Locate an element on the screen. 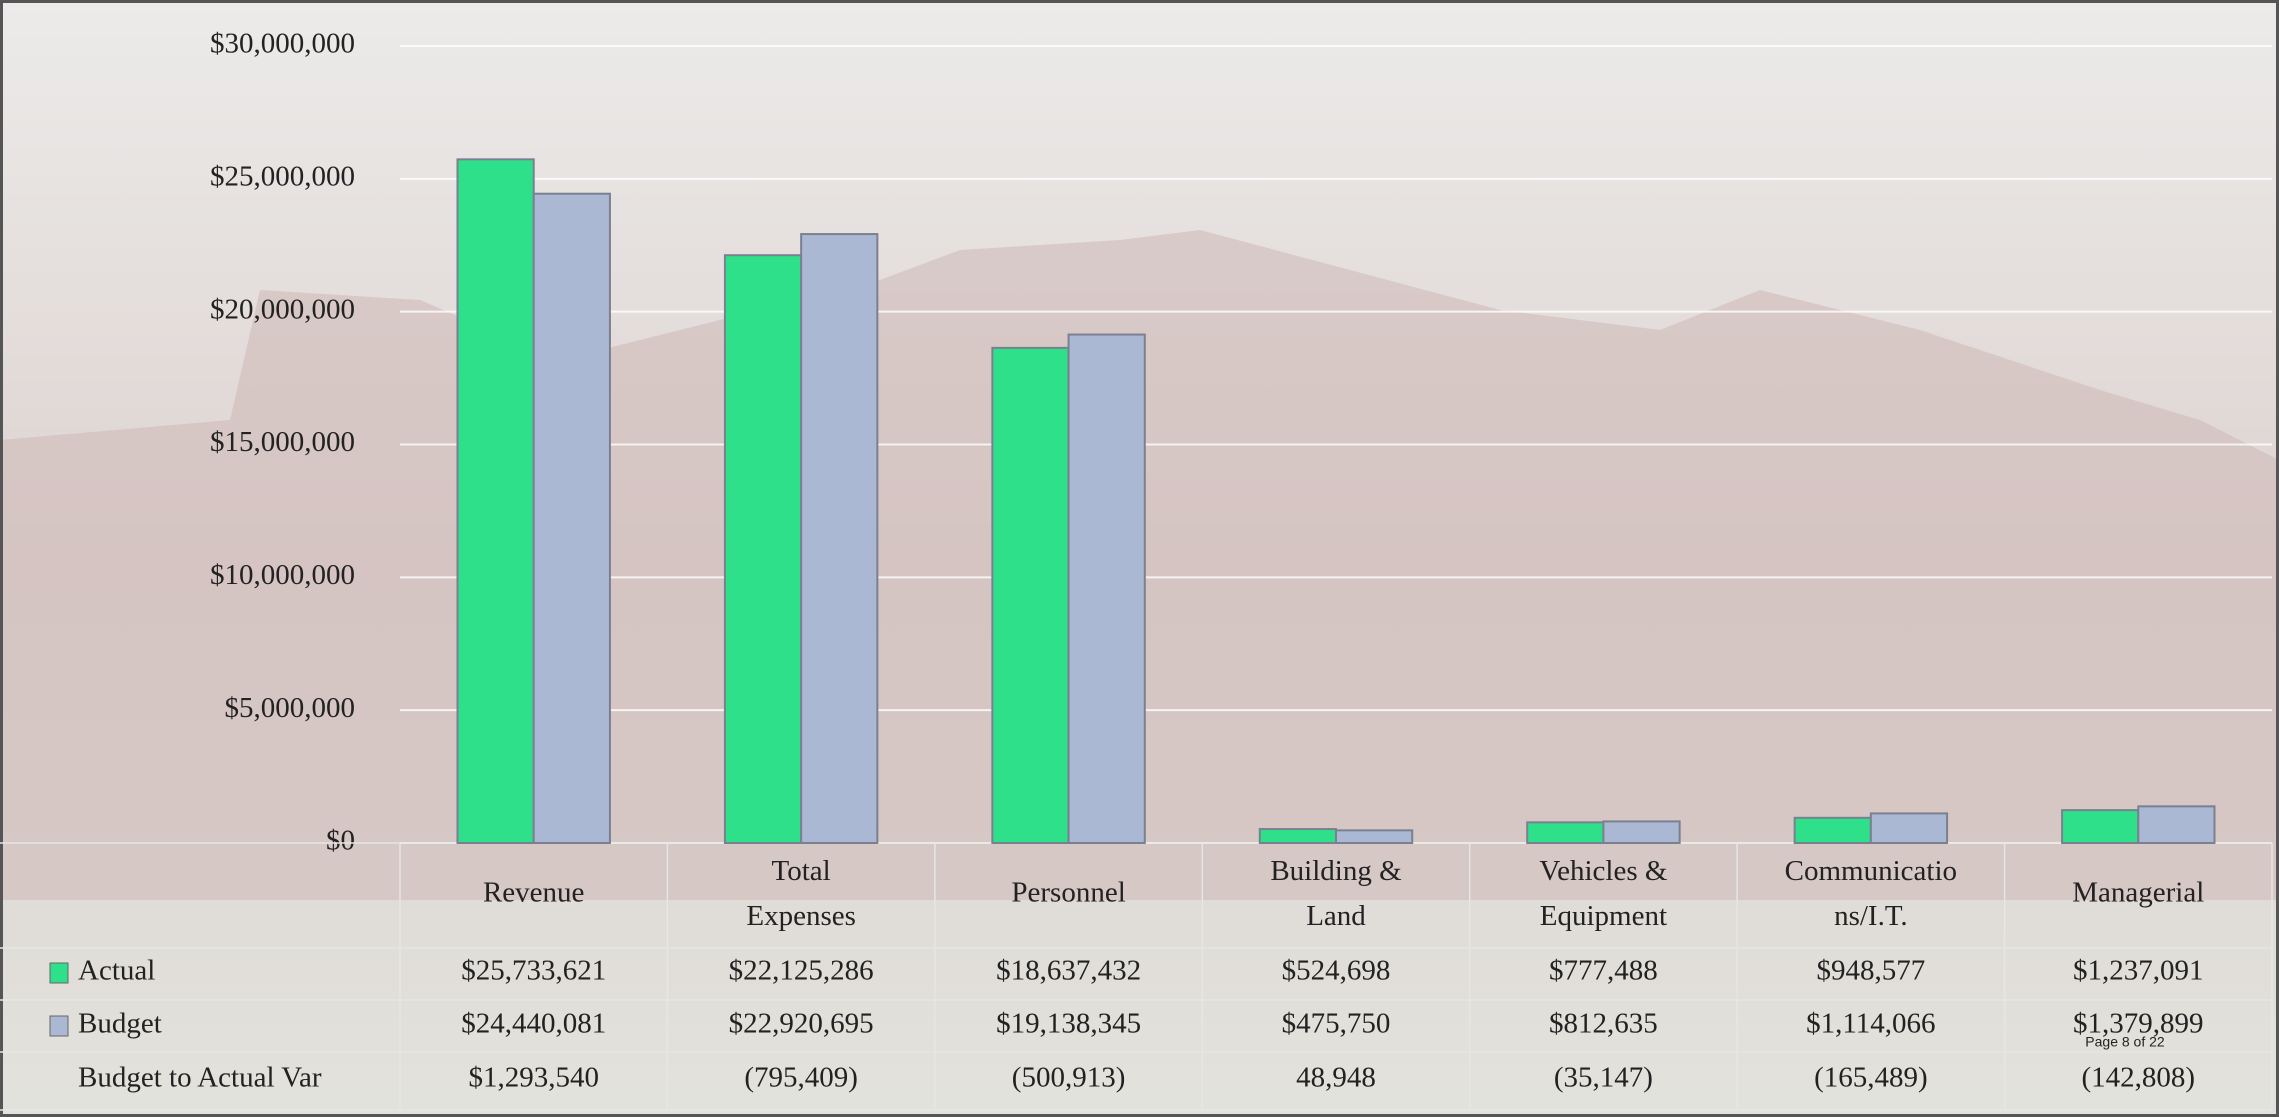 This screenshot has width=2279, height=1117. y-tick-label: $30,000,000 is located at coordinates (282, 44).